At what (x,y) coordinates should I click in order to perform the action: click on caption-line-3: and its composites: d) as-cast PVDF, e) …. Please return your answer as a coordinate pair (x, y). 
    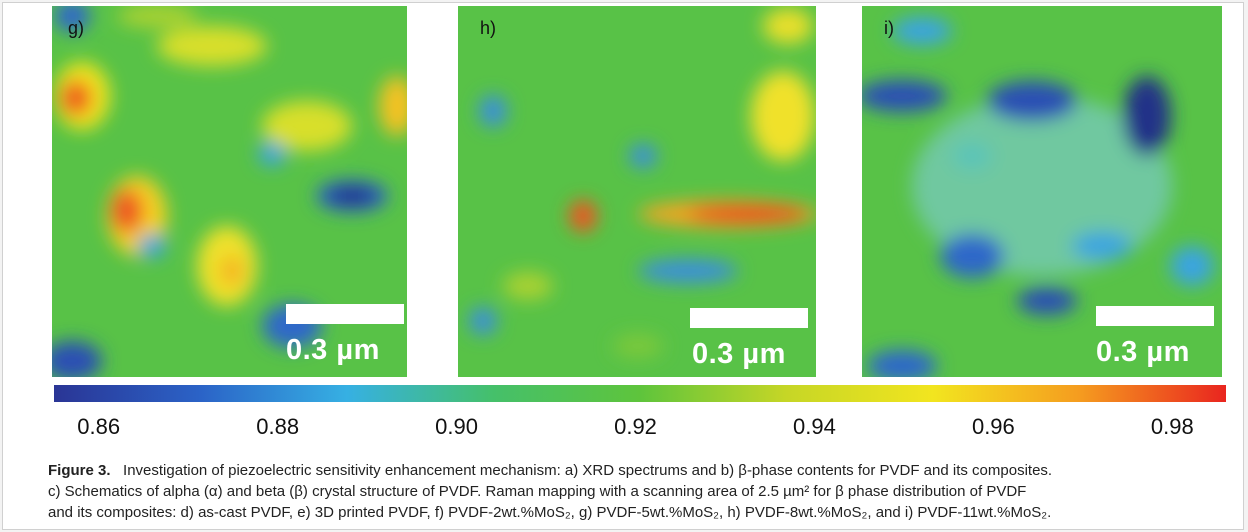
    Looking at the image, I should click on (550, 512).